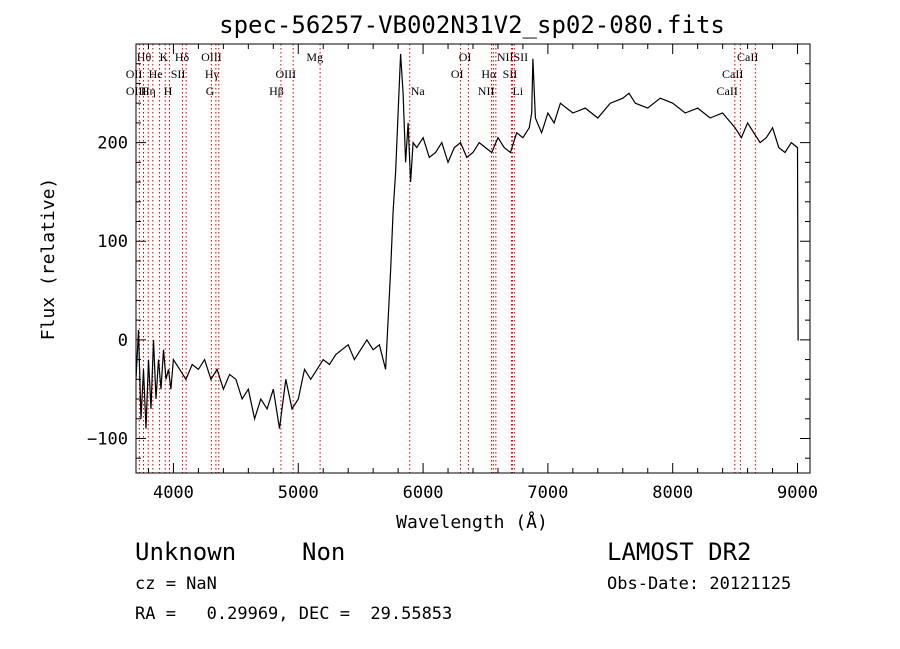 The width and height of the screenshot is (900, 649). Describe the element at coordinates (679, 552) in the screenshot. I see `survey-name: LAMOST DR2` at that location.